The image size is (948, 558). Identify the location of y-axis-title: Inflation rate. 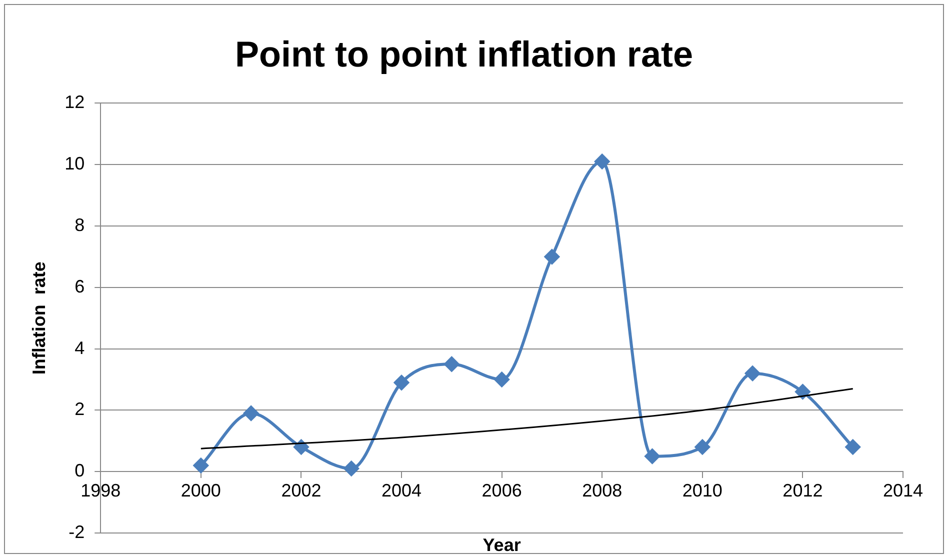
(38, 318).